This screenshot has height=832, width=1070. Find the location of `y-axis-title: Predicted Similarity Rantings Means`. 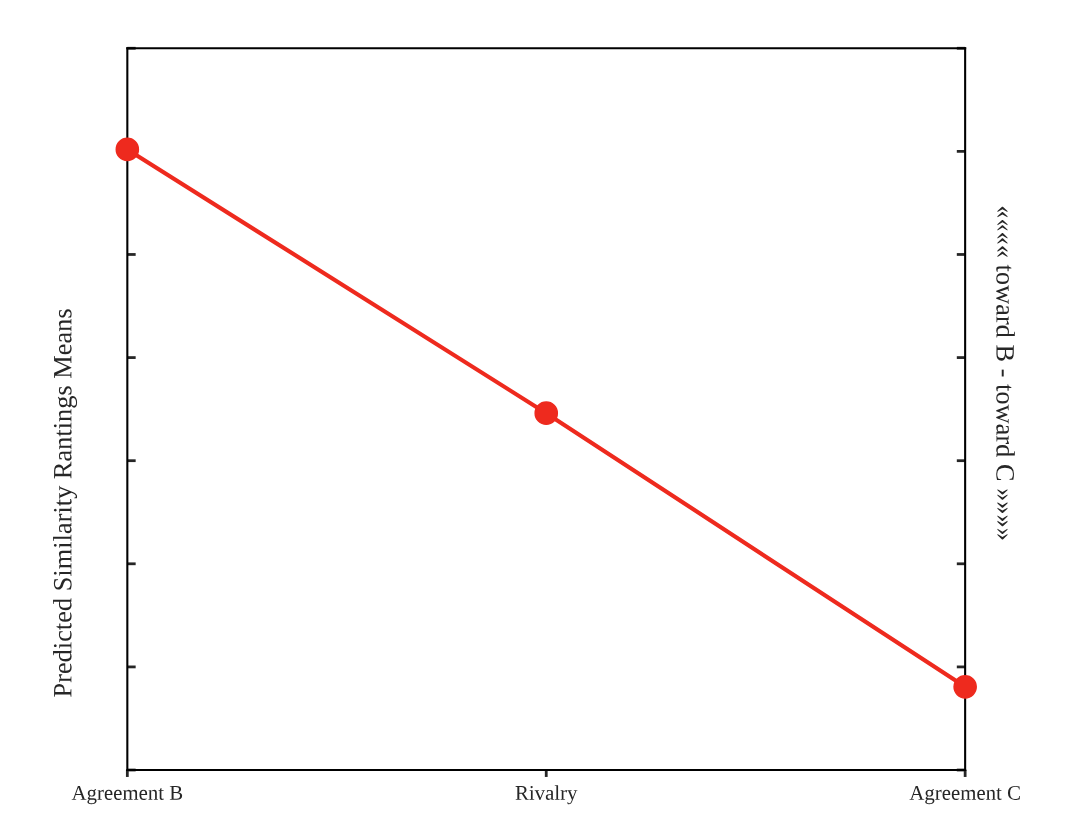

y-axis-title: Predicted Similarity Rantings Means is located at coordinates (65, 503).